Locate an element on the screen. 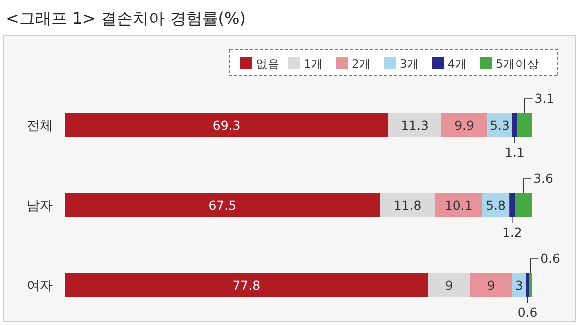 This screenshot has width=580, height=325. data-label: 5.8 is located at coordinates (496, 205).